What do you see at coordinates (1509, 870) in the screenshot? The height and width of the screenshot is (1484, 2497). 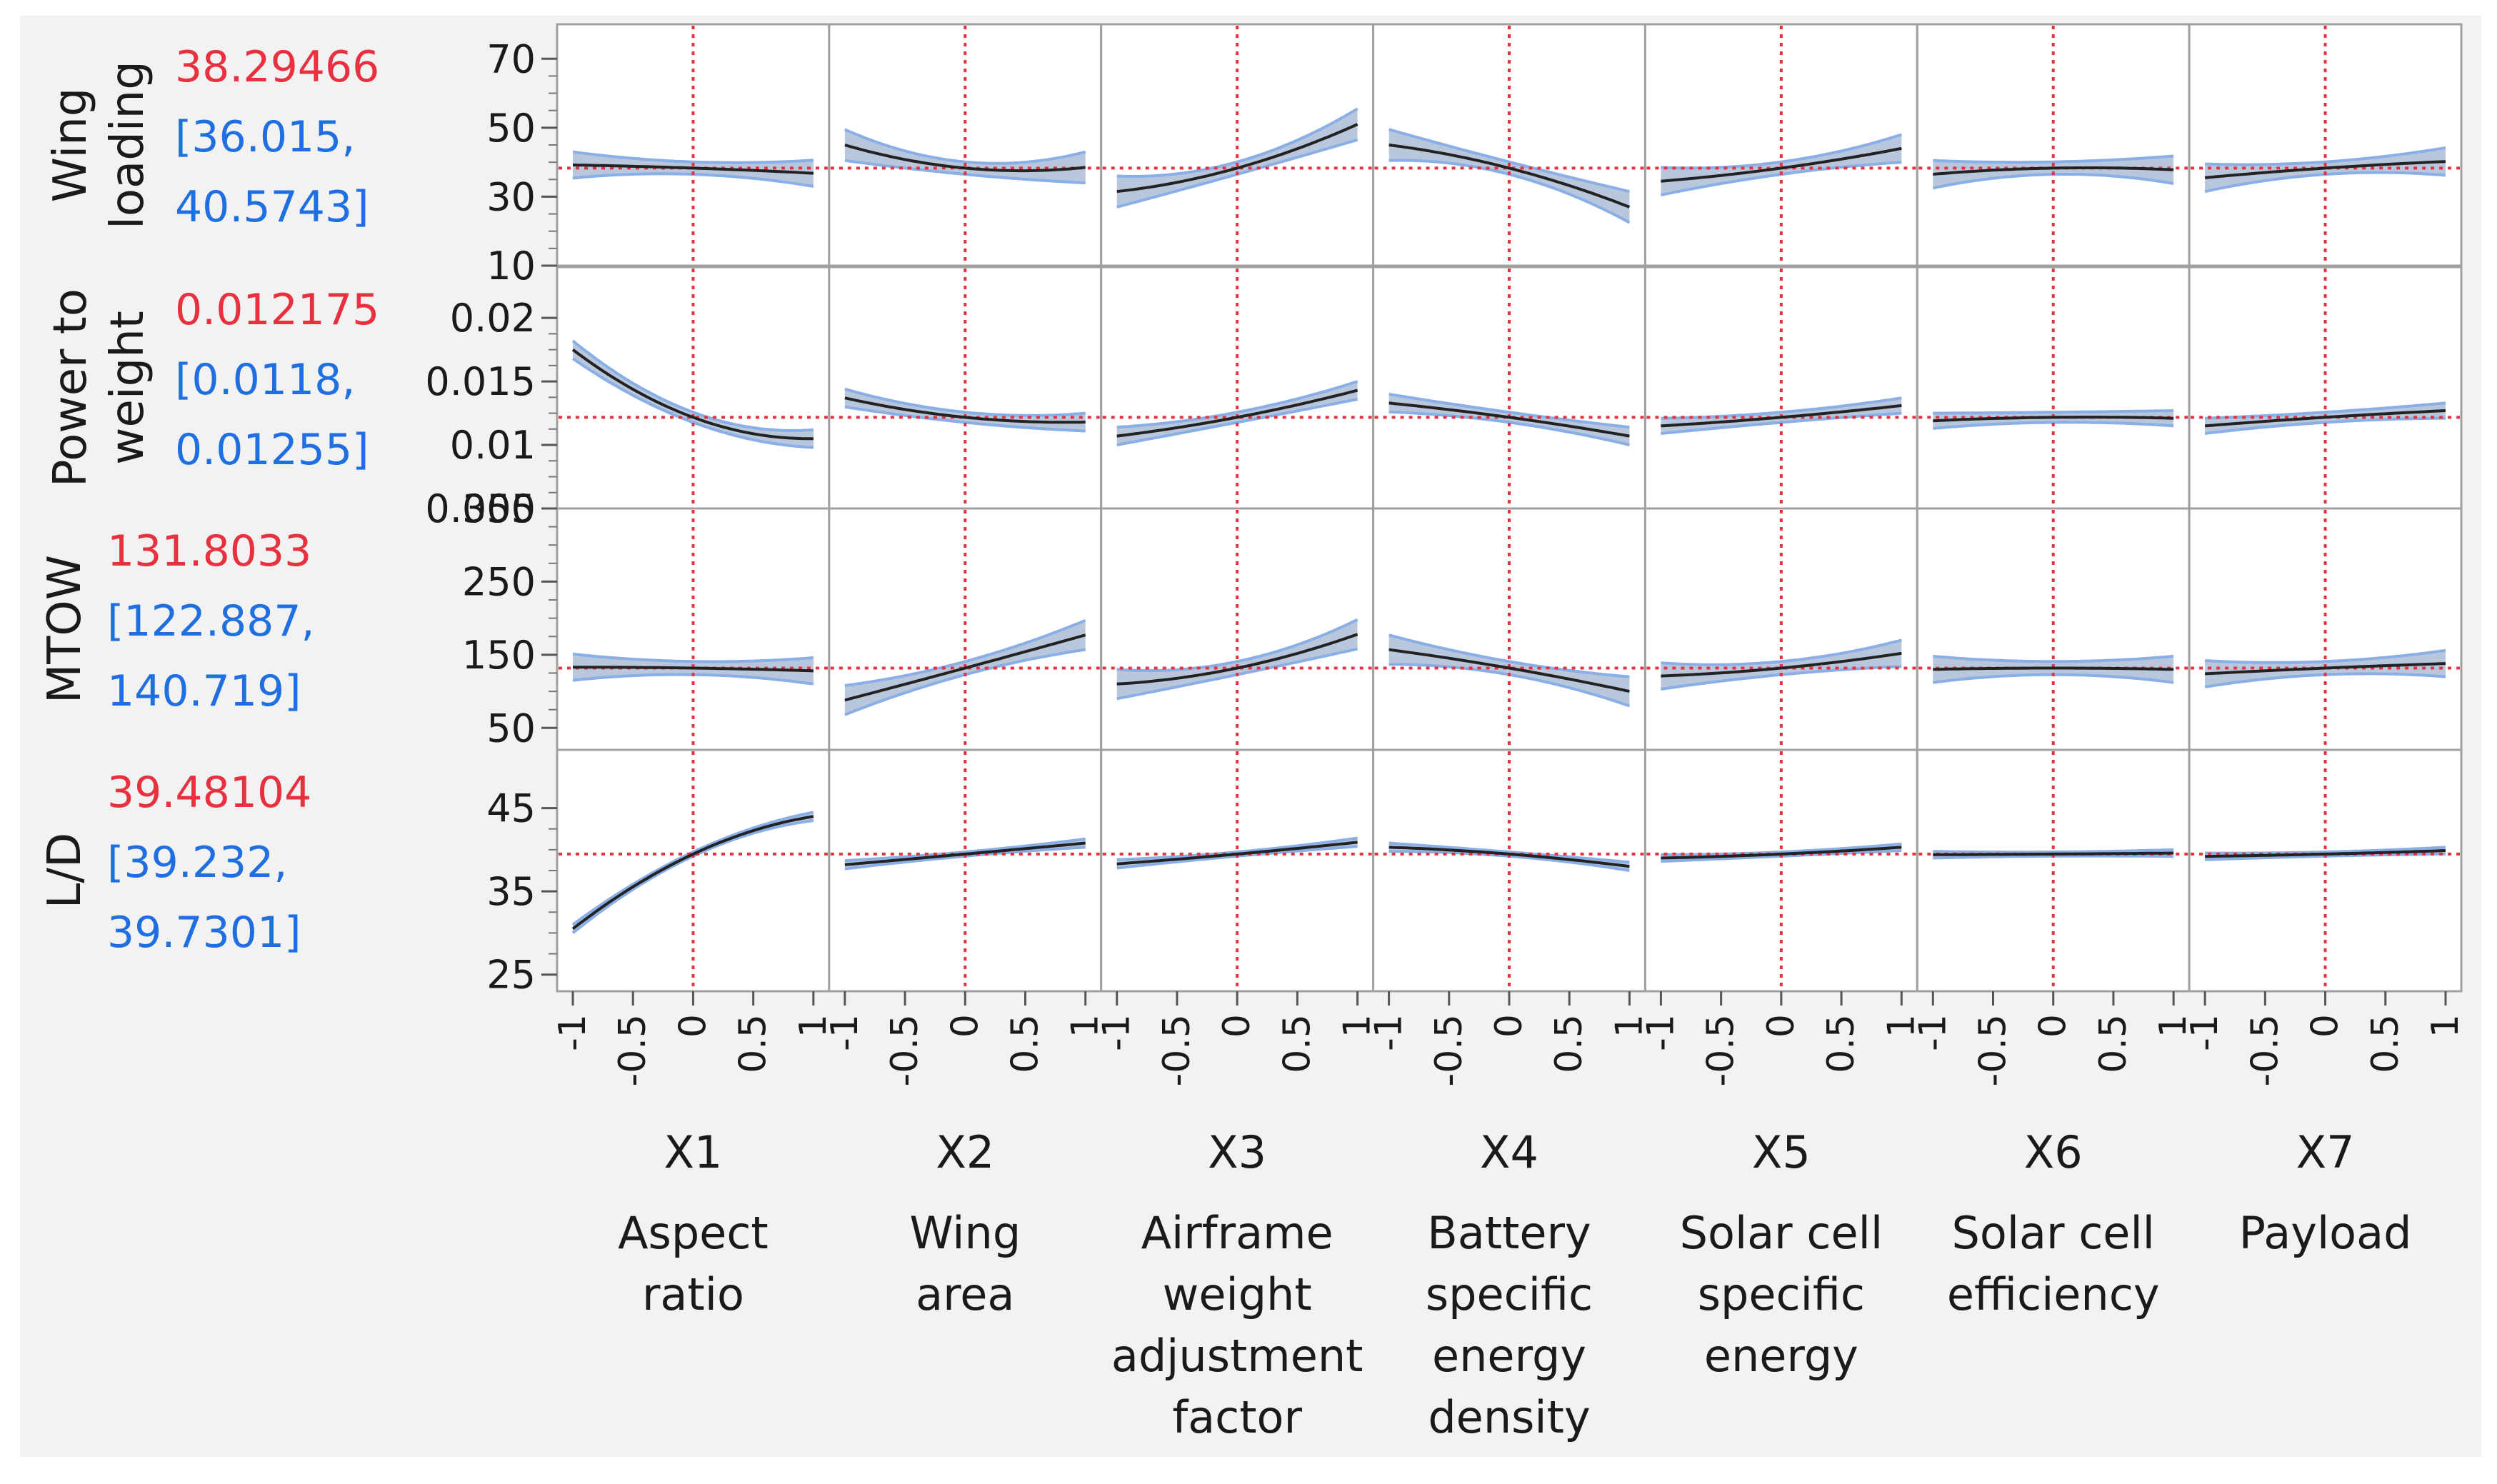 I see `cell-r4-x4` at bounding box center [1509, 870].